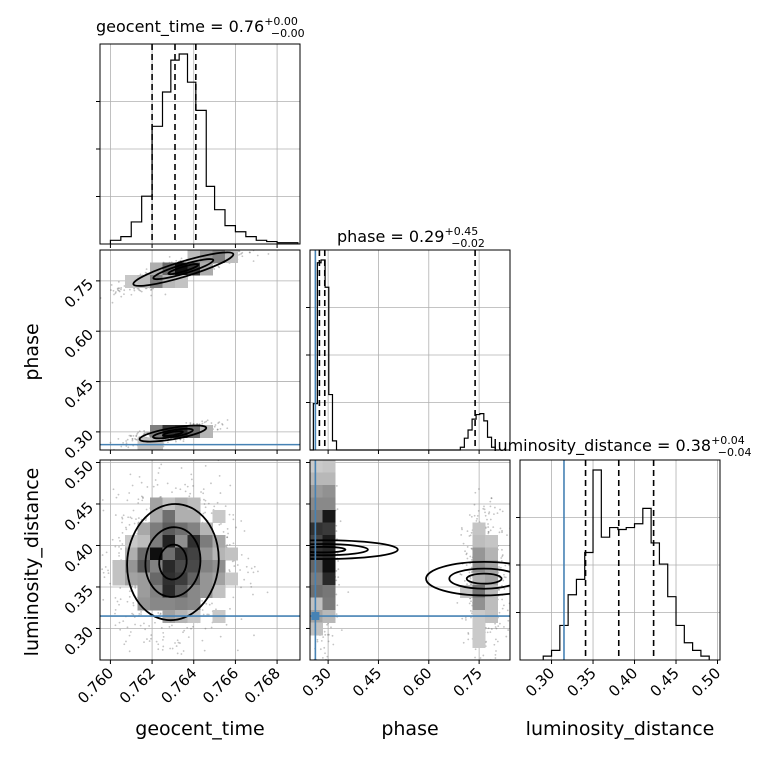 The image size is (760, 760). Describe the element at coordinates (408, 574) in the screenshot. I see `panel-phase-vs-luminosity-distance` at that location.